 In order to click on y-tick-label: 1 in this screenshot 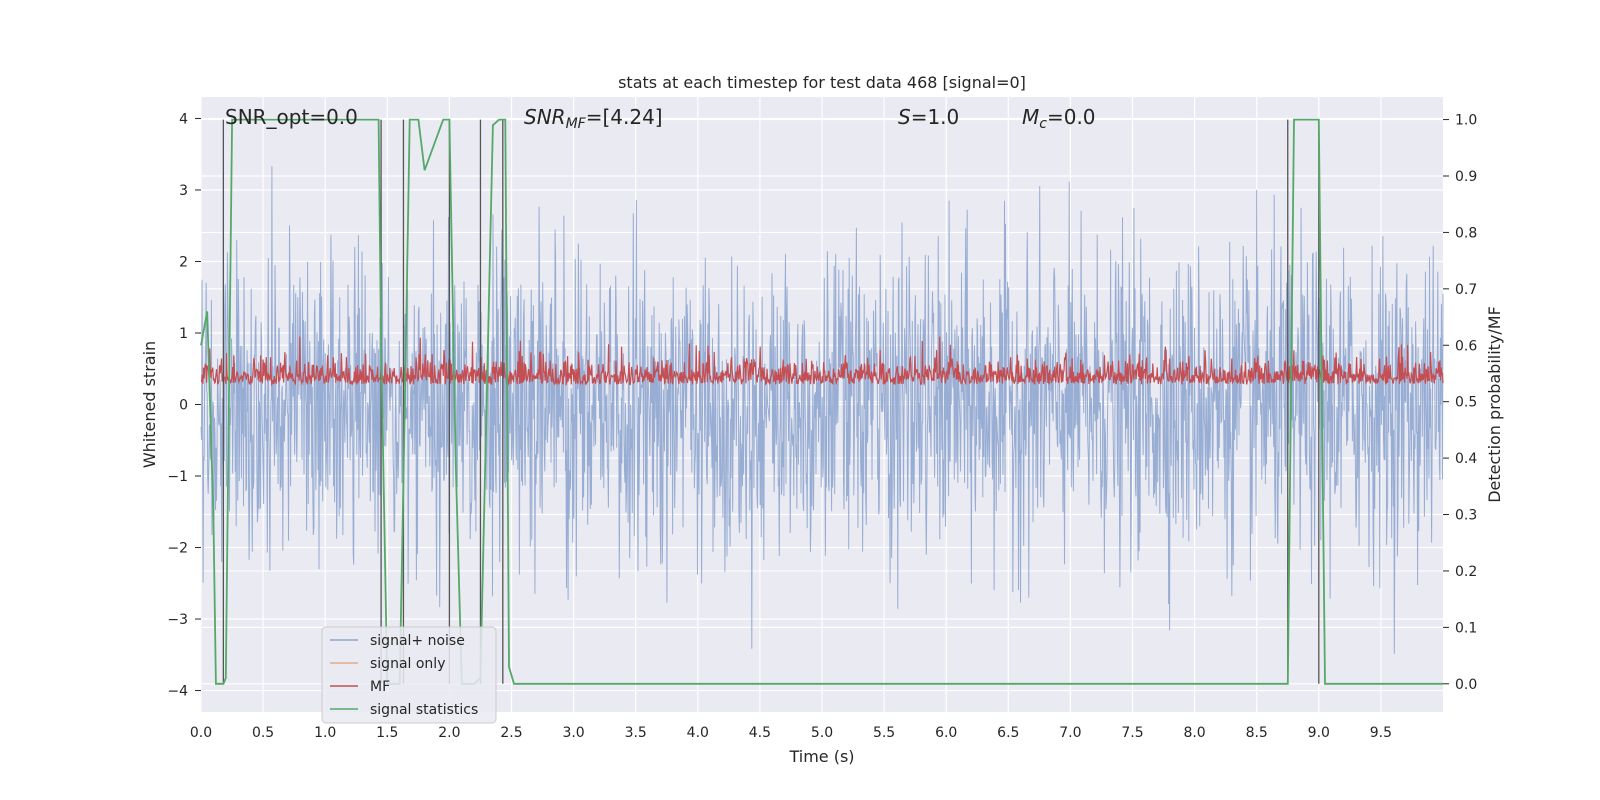, I will do `click(183, 334)`.